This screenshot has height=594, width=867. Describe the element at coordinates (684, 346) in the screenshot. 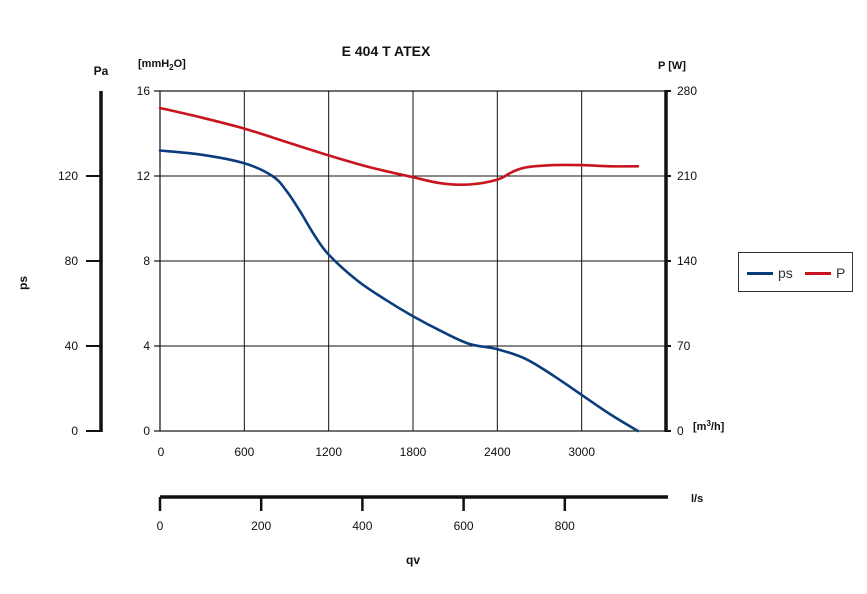

I see `right-tick-label-70: 70` at that location.